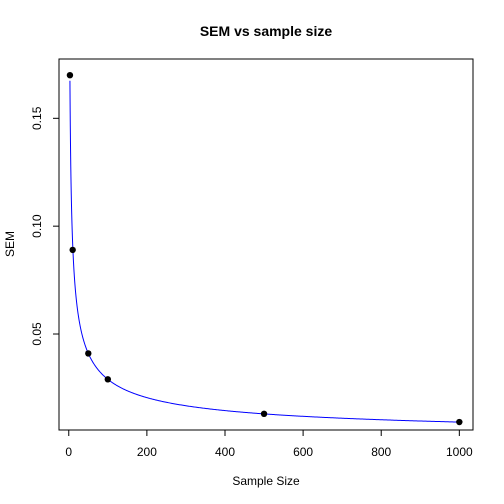 This screenshot has height=504, width=504. Describe the element at coordinates (147, 452) in the screenshot. I see `x-tick-label: 200` at that location.